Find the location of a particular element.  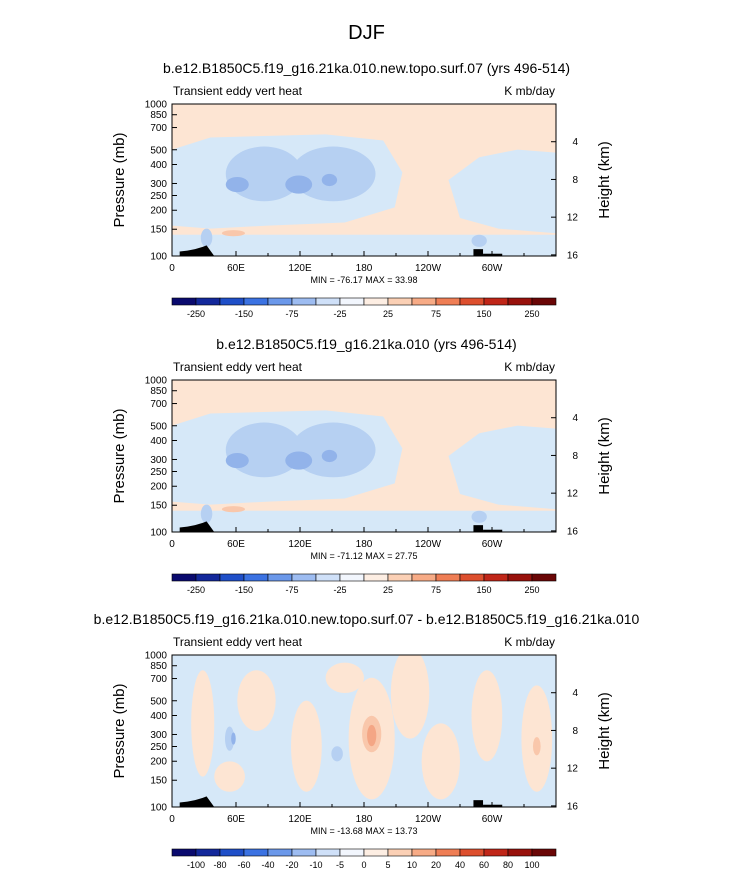

negative-region-surface is located at coordinates (364, 521).